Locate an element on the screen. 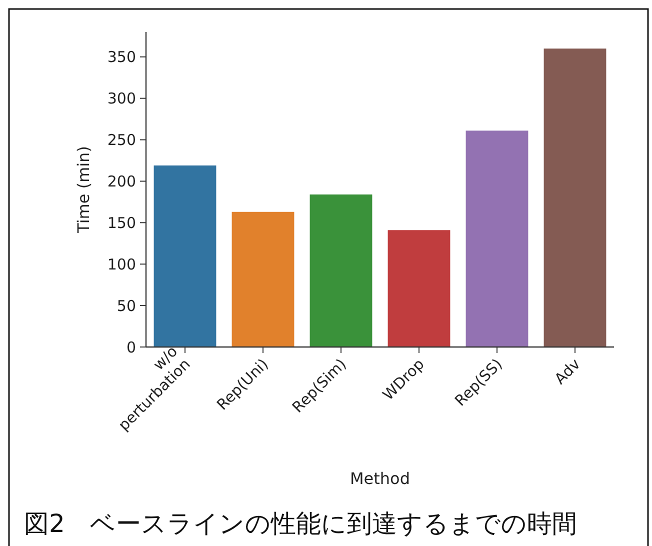 Image resolution: width=652 pixels, height=546 pixels. y-tick-label: 300 is located at coordinates (121, 99).